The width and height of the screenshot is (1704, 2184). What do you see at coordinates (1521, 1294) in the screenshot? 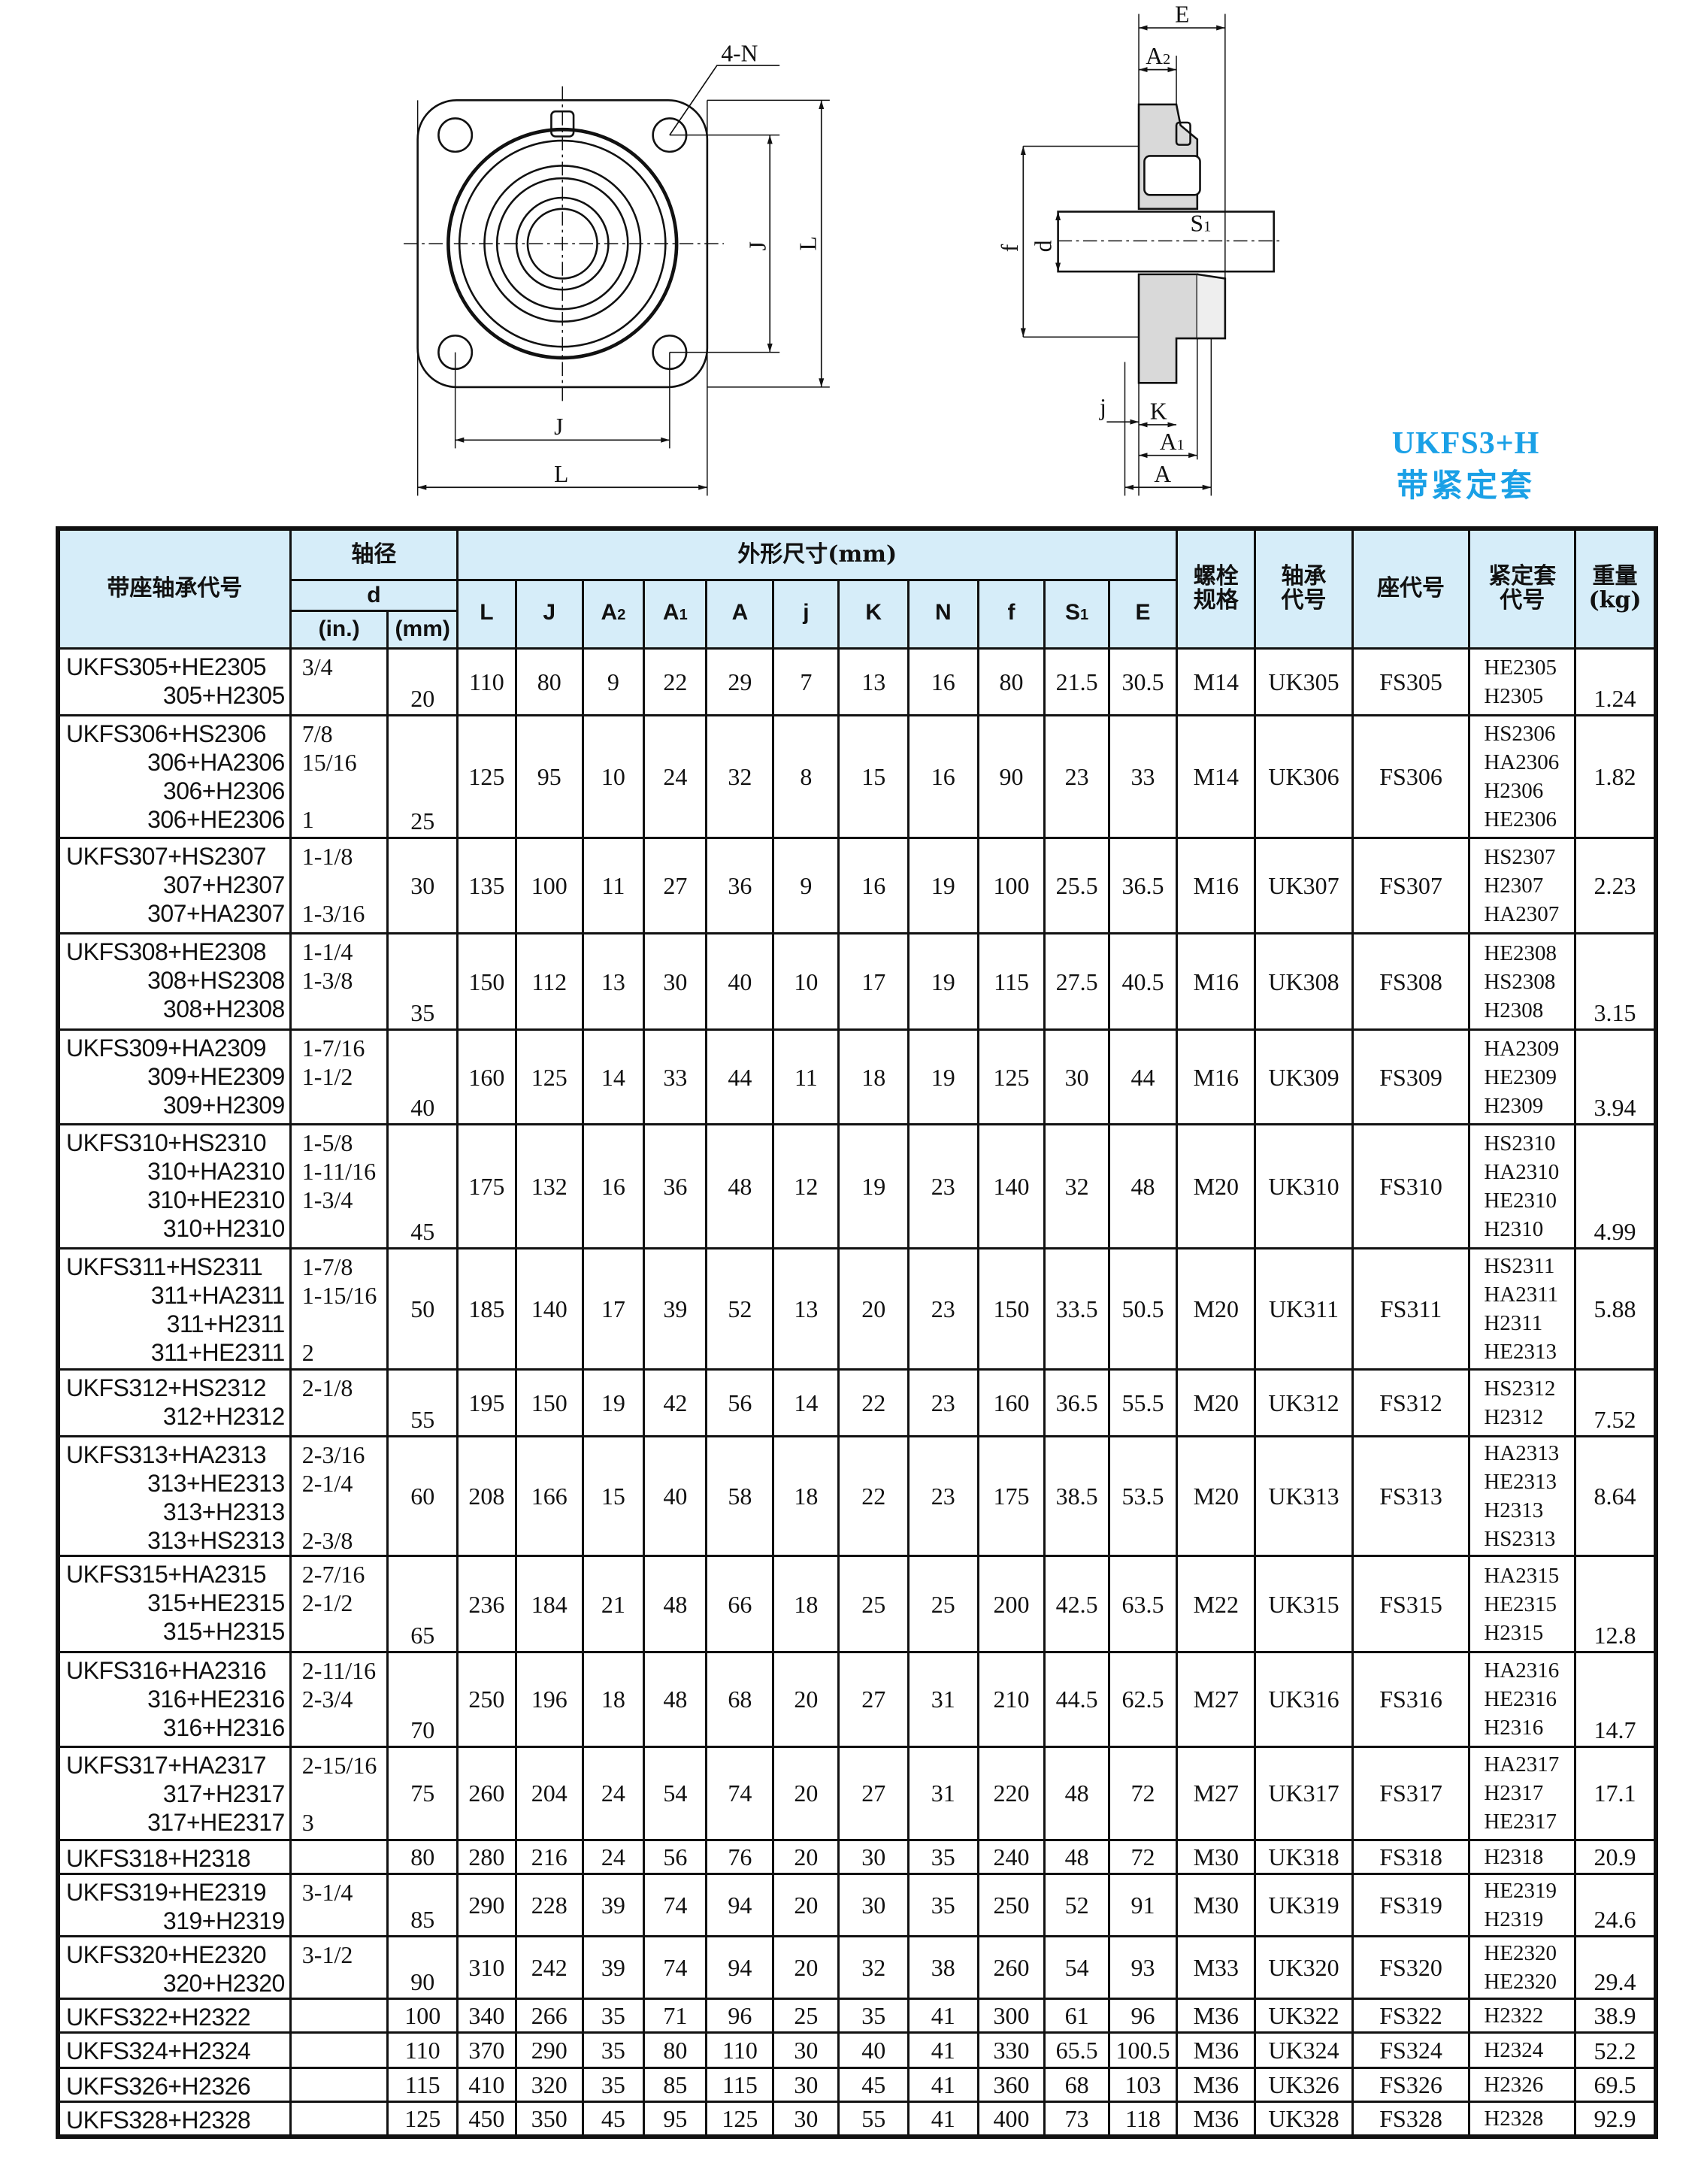
I see `sleeve-code: HA2311` at bounding box center [1521, 1294].